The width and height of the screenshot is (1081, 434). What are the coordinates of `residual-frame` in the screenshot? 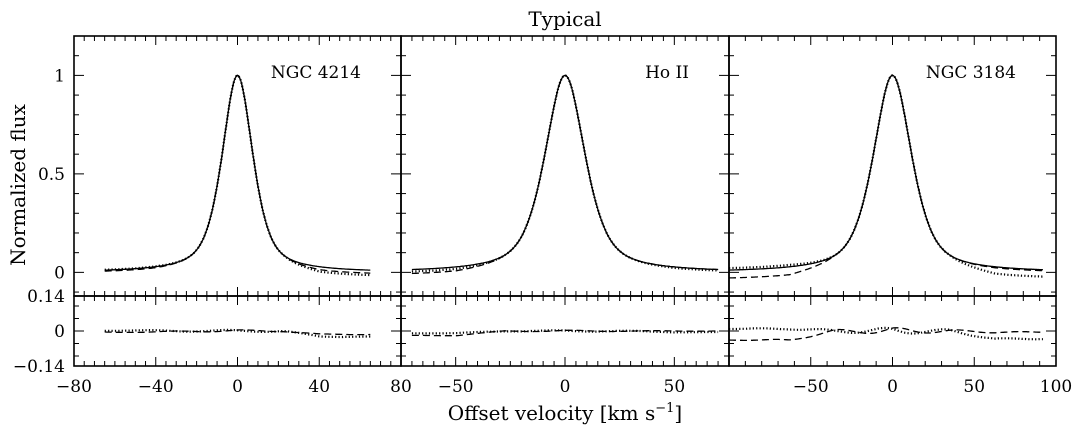 It's located at (892, 331).